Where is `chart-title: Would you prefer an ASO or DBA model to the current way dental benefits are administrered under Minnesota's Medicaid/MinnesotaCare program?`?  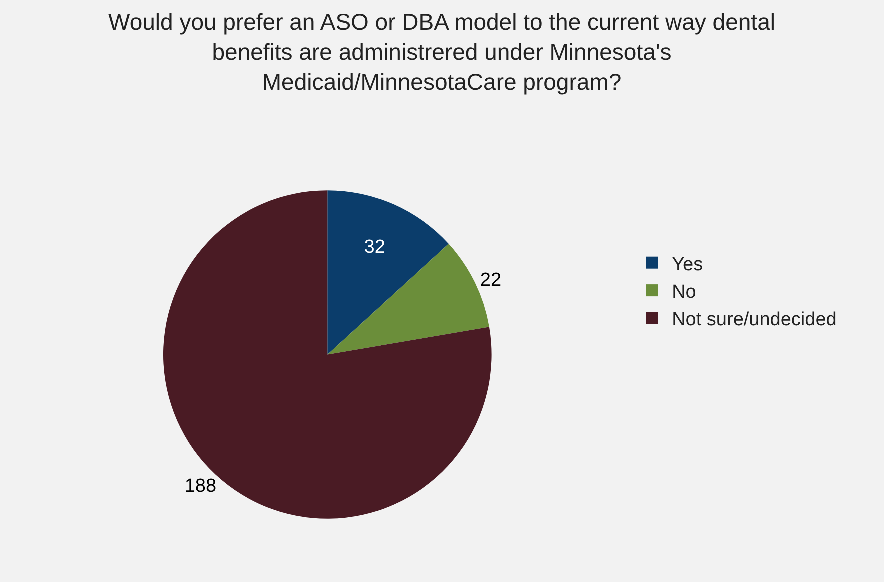 chart-title: Would you prefer an ASO or DBA model to the current way dental benefits are administrered under Minnesota's Medicaid/MinnesotaCare program? is located at coordinates (442, 52).